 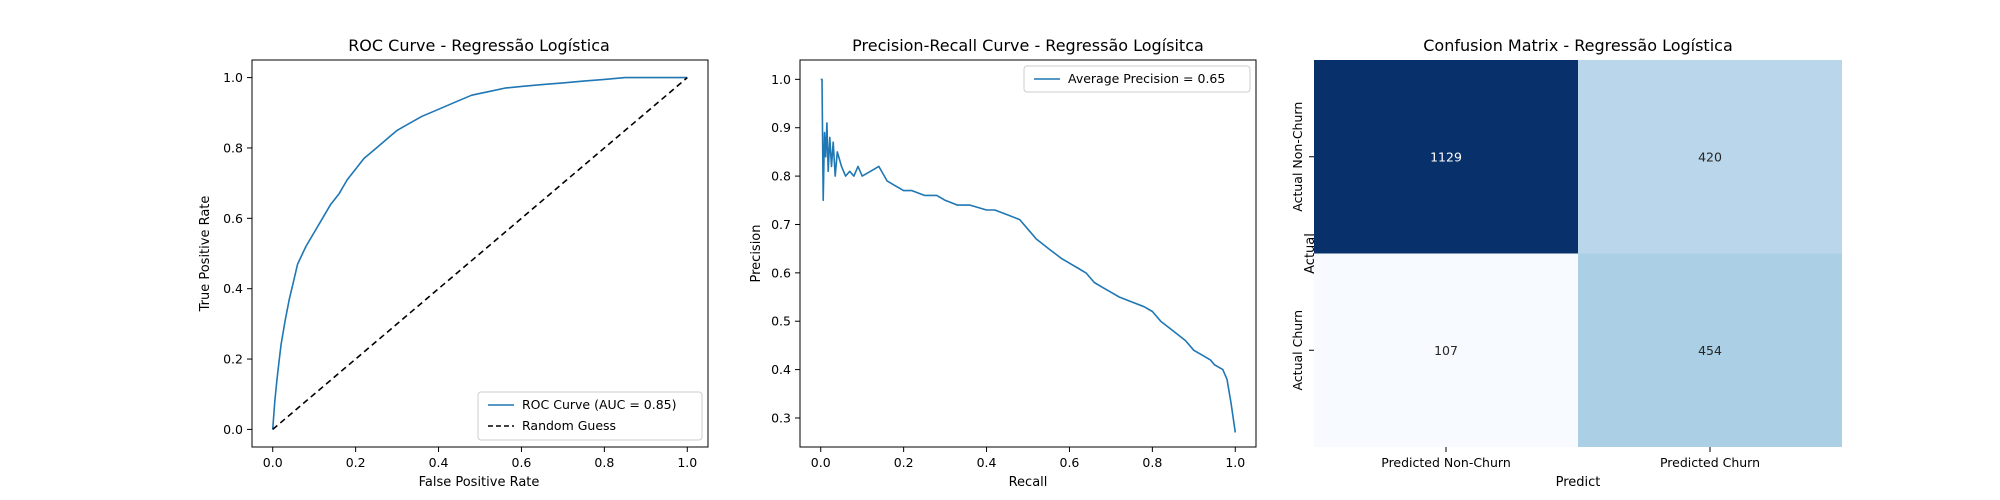 What do you see at coordinates (205, 254) in the screenshot?
I see `roc-y-axis-label: True Positive Rate` at bounding box center [205, 254].